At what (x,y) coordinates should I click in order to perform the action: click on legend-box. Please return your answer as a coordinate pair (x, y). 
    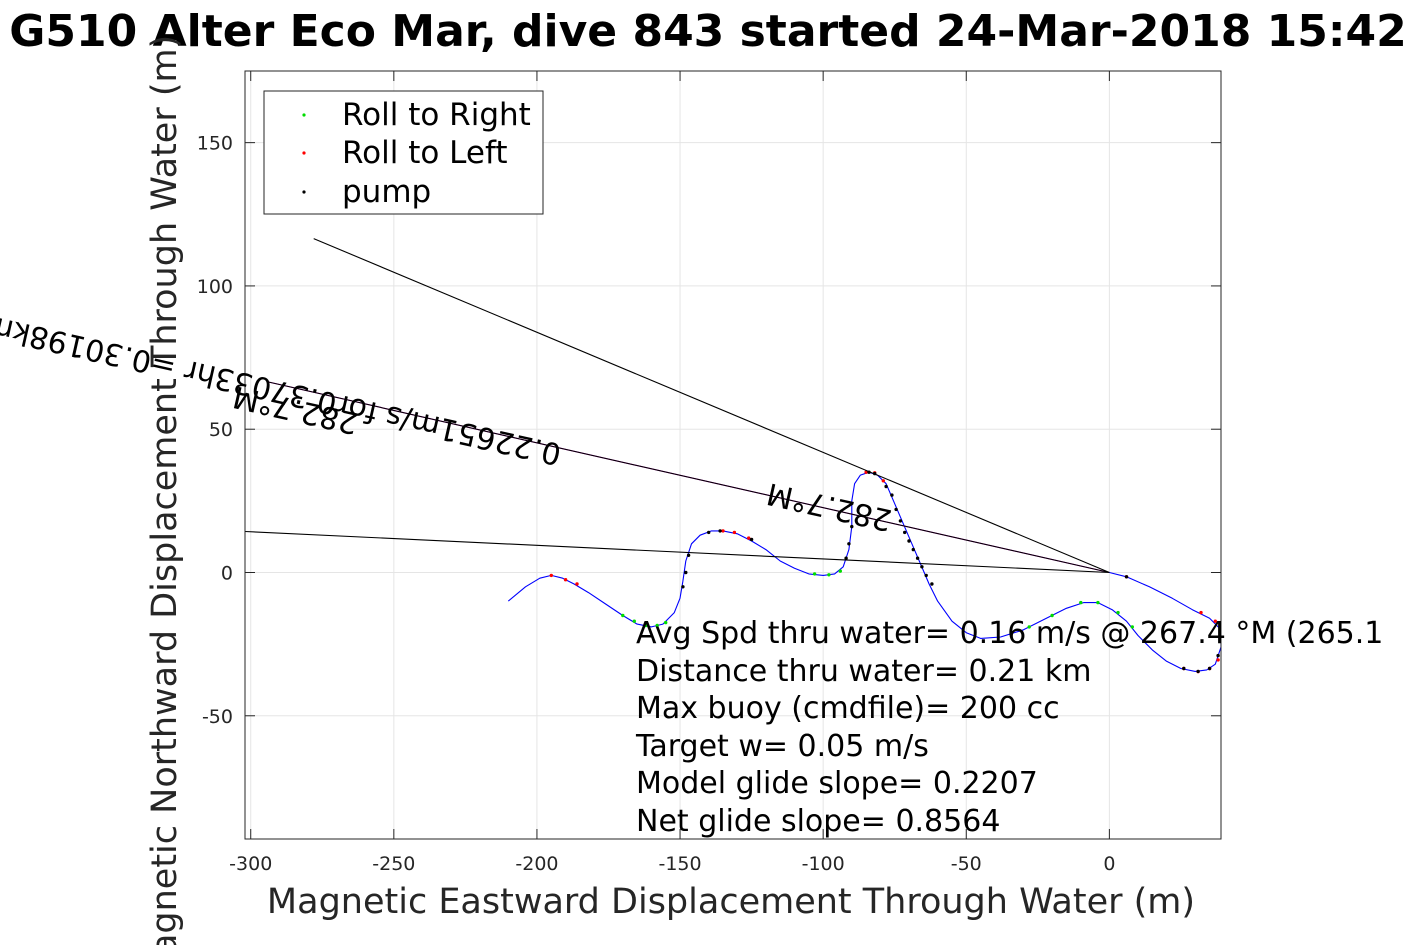
    Looking at the image, I should click on (403, 152).